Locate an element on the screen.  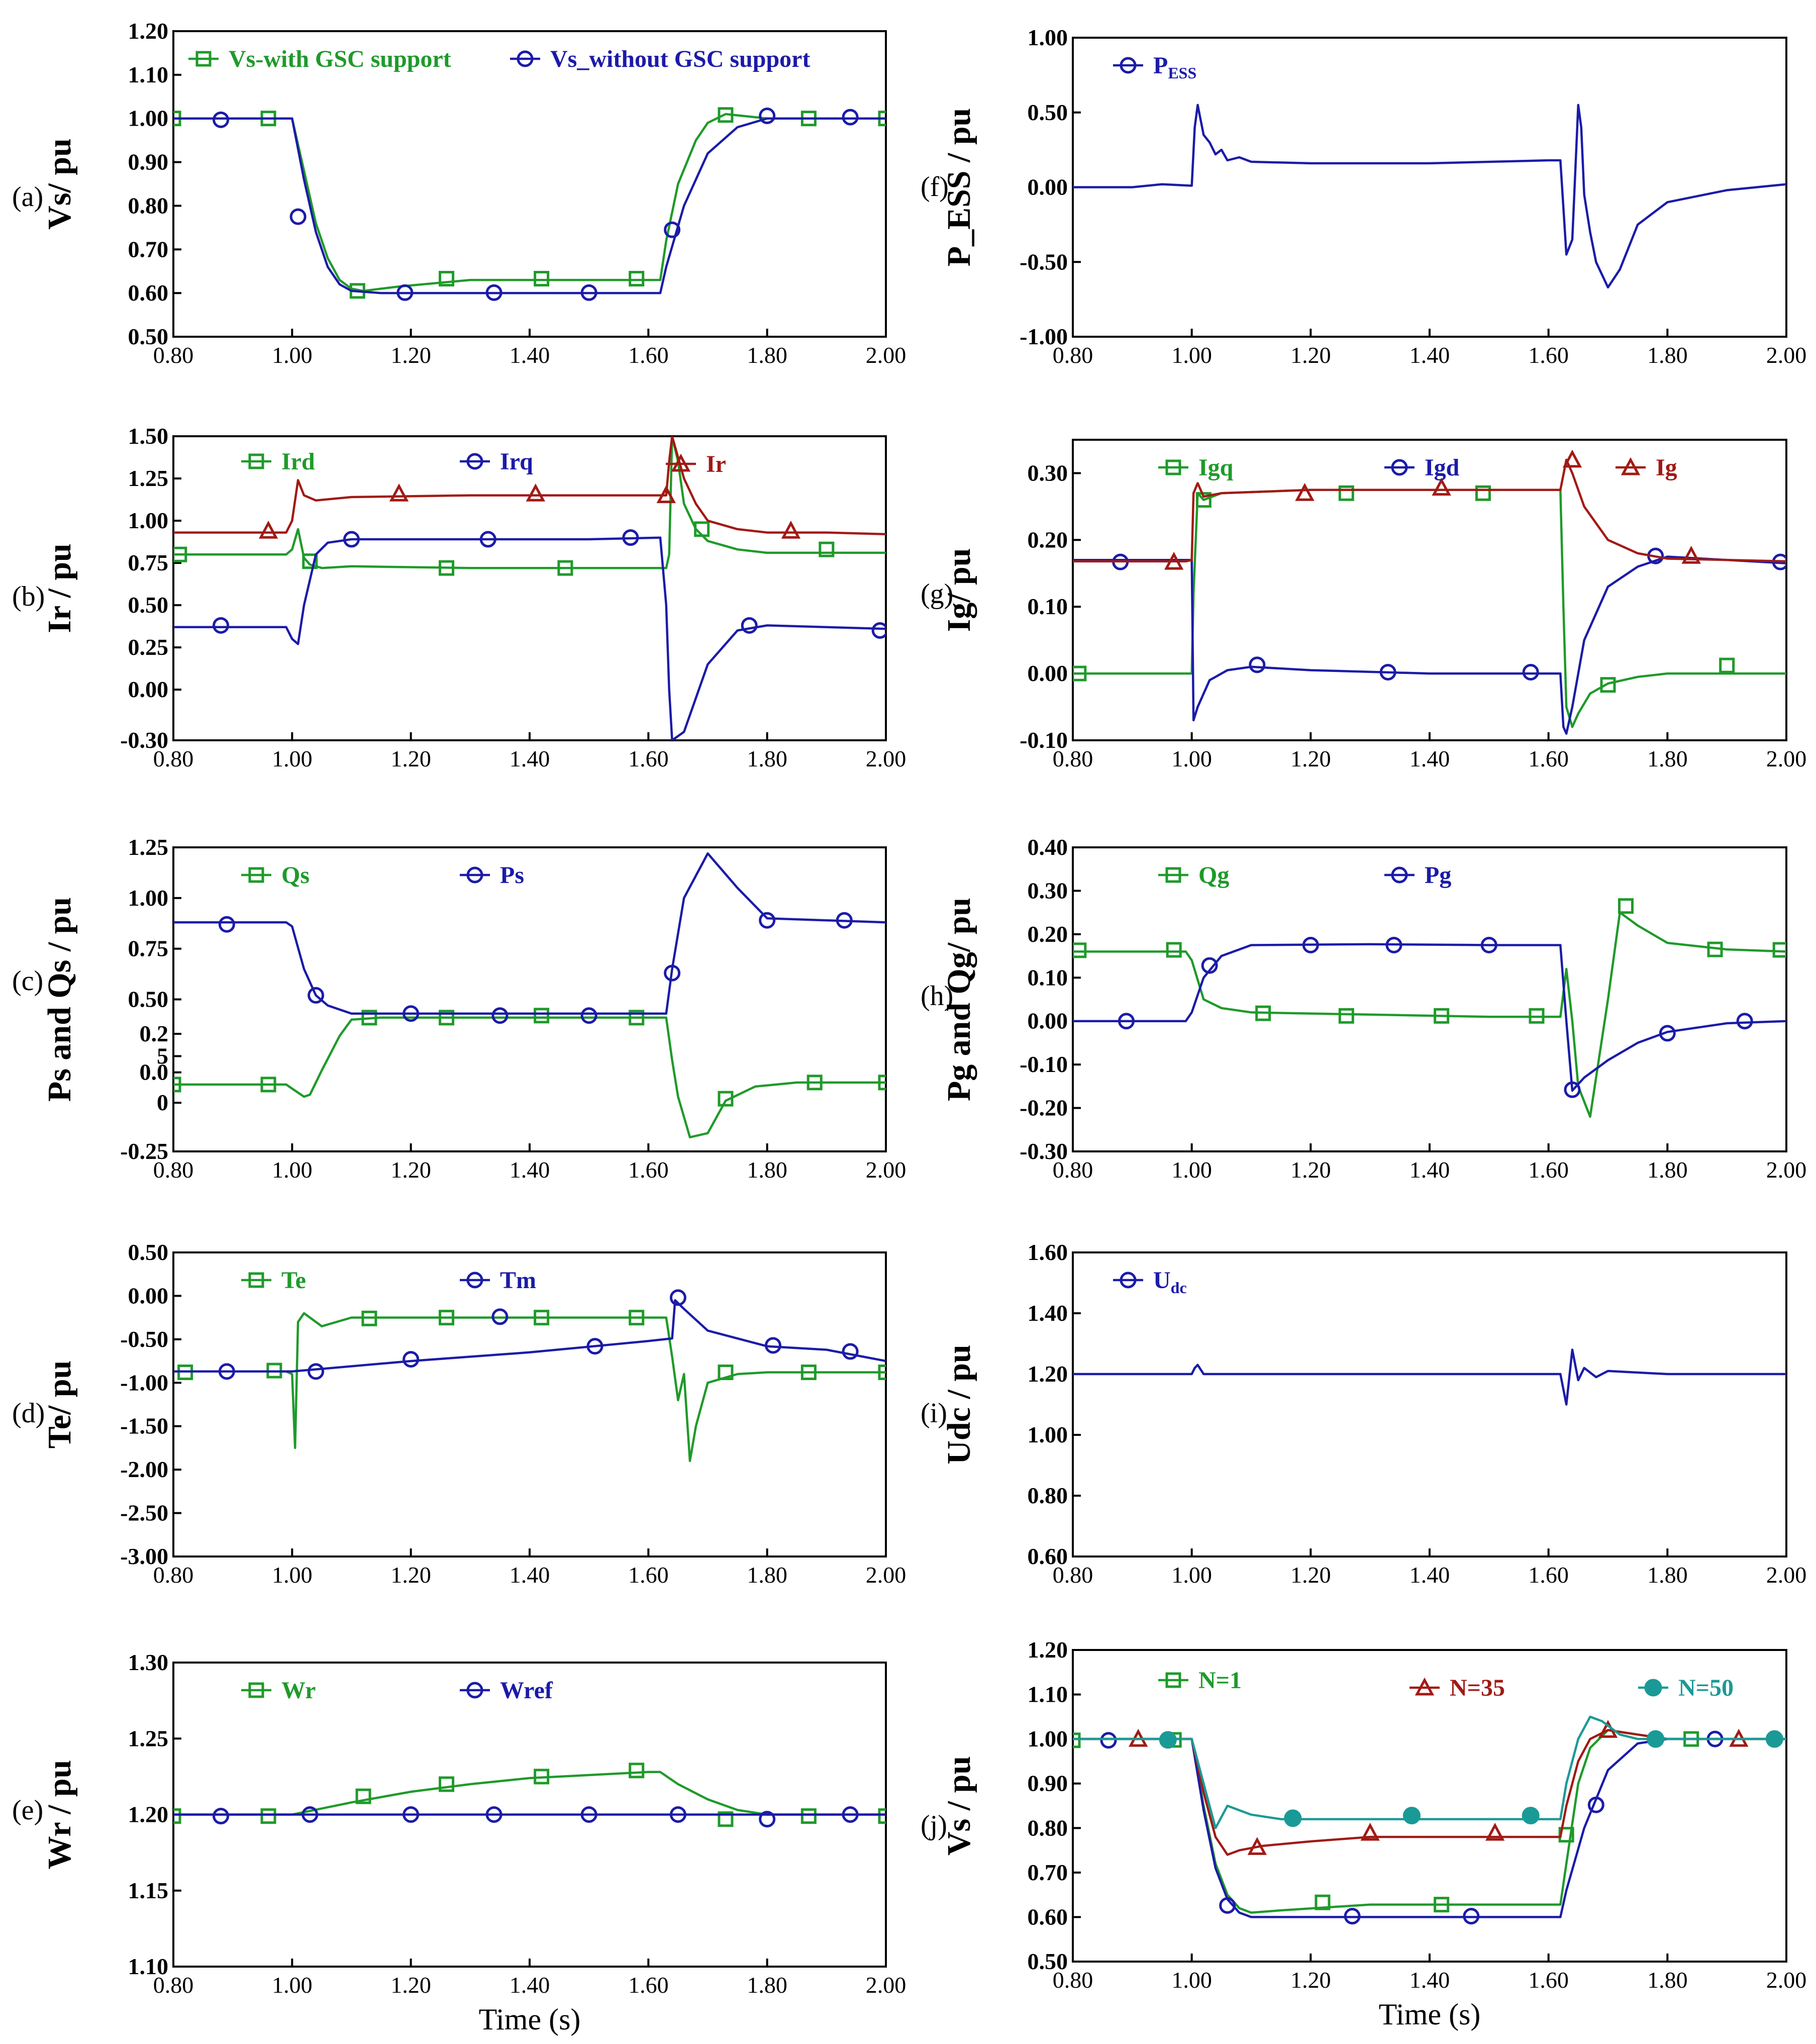
legend-entry: Udc is located at coordinates (1170, 1282).